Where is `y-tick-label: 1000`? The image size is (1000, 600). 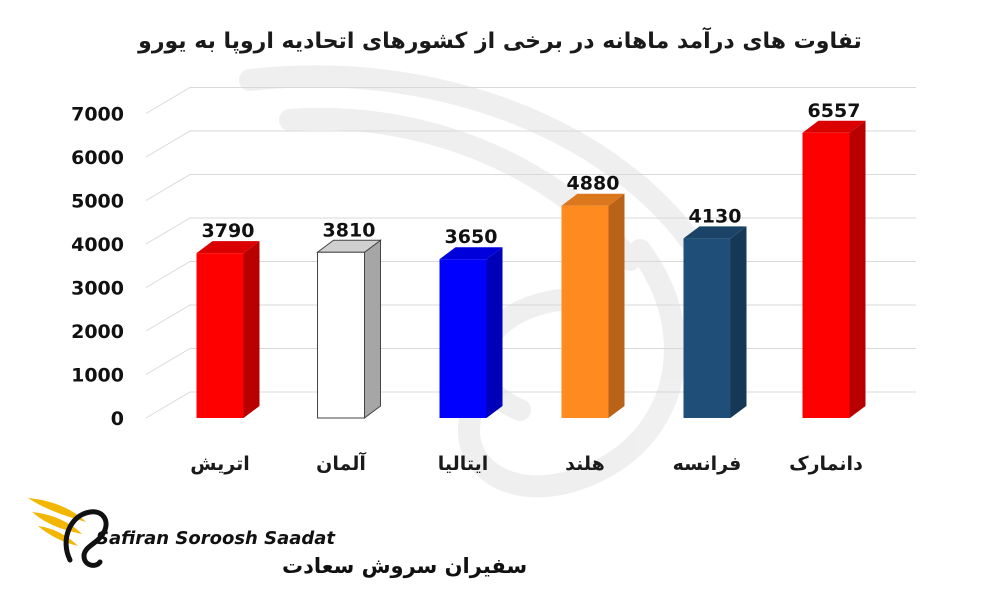 y-tick-label: 1000 is located at coordinates (97, 376).